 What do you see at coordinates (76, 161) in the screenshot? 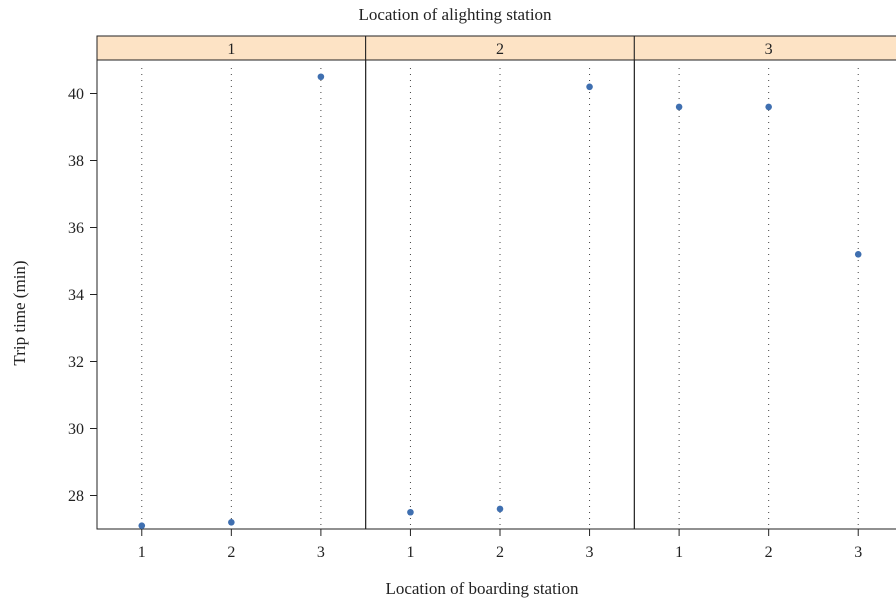
I see `y-tick-label: 38` at bounding box center [76, 161].